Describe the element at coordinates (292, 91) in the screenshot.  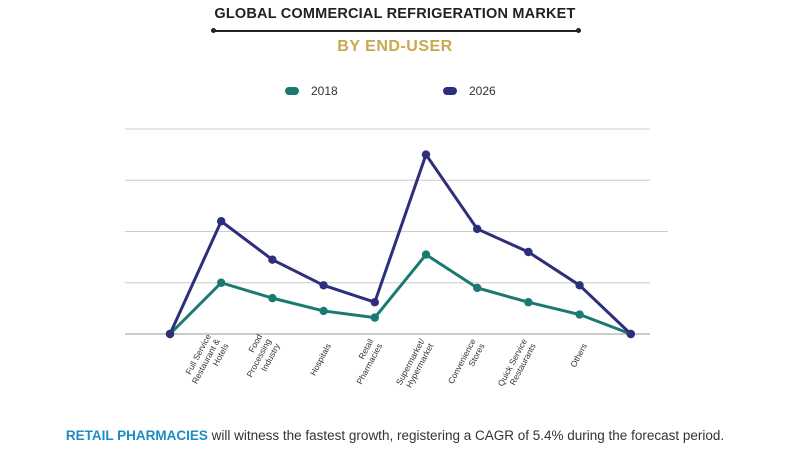
I see `legend-swatch-2018` at that location.